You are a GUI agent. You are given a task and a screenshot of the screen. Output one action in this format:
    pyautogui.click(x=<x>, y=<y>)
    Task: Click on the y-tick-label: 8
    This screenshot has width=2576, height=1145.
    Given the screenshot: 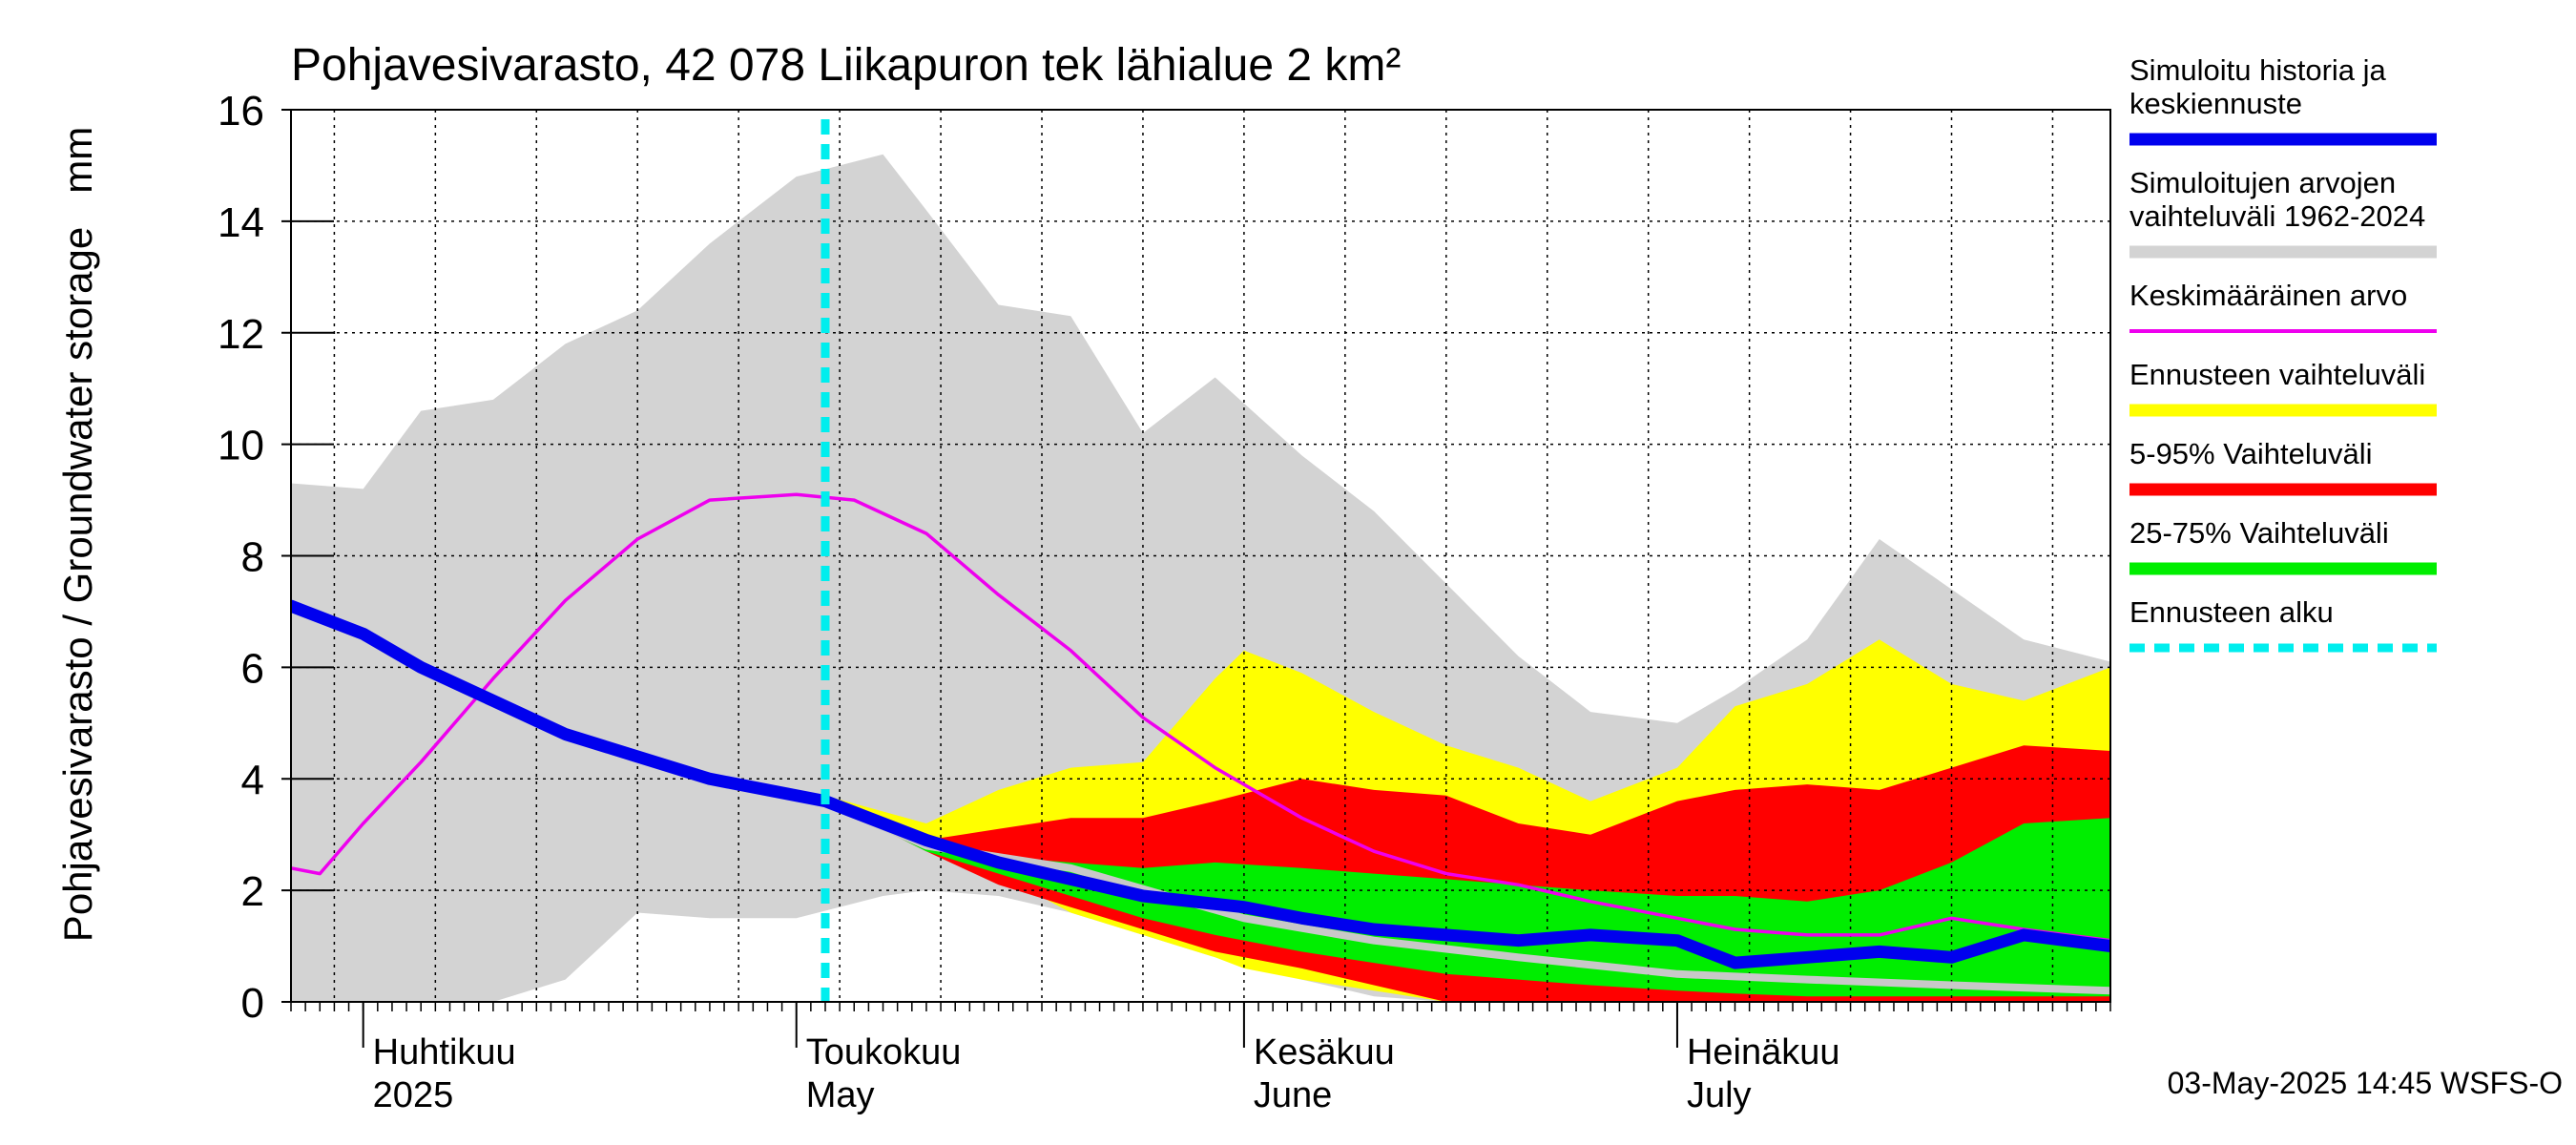 What is the action you would take?
    pyautogui.click(x=252, y=557)
    